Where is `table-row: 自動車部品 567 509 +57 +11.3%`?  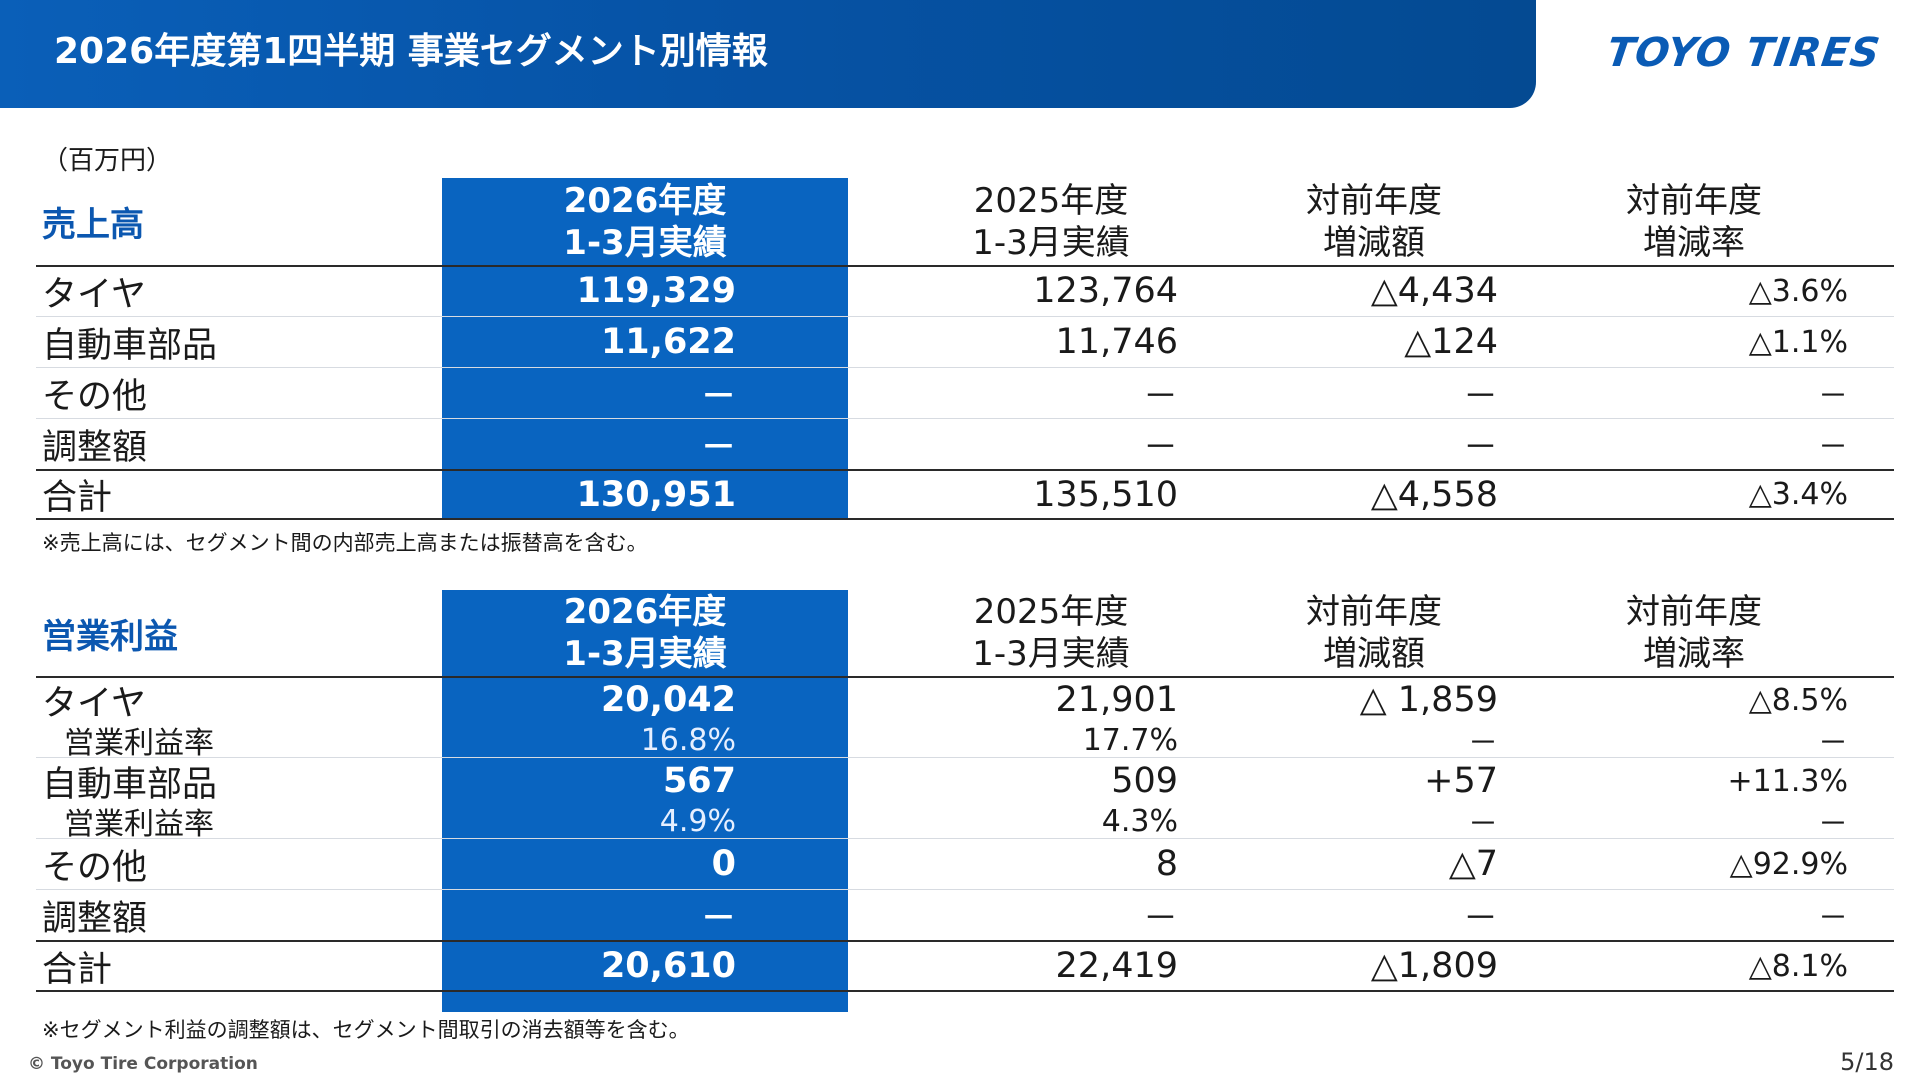
table-row: 自動車部品 567 509 +57 +11.3% is located at coordinates (945, 783).